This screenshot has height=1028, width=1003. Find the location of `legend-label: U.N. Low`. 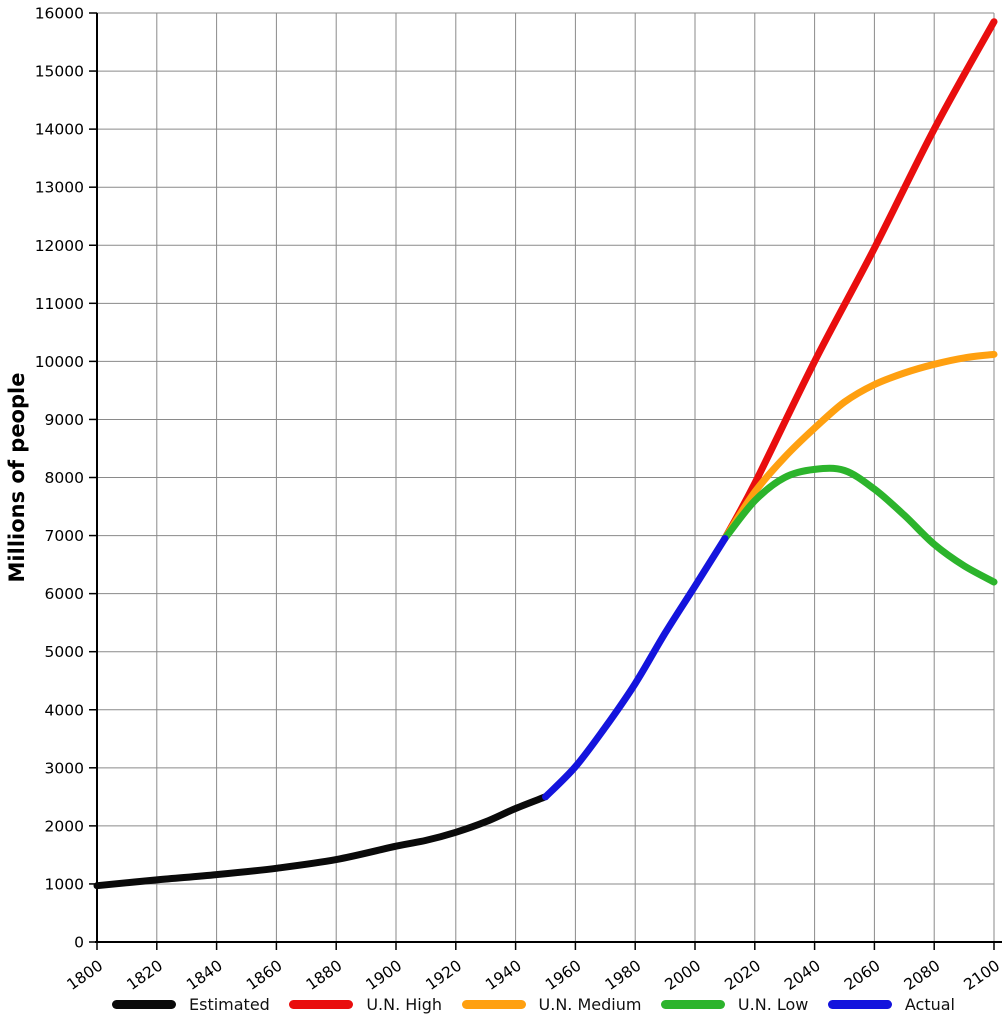

legend-label: U.N. Low is located at coordinates (773, 1004).